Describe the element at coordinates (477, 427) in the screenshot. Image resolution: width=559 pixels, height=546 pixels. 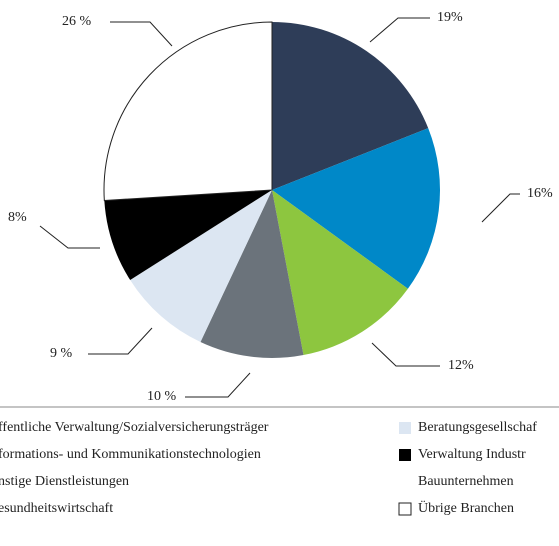
I see `legend-label: Beratungsgesellschaf` at that location.